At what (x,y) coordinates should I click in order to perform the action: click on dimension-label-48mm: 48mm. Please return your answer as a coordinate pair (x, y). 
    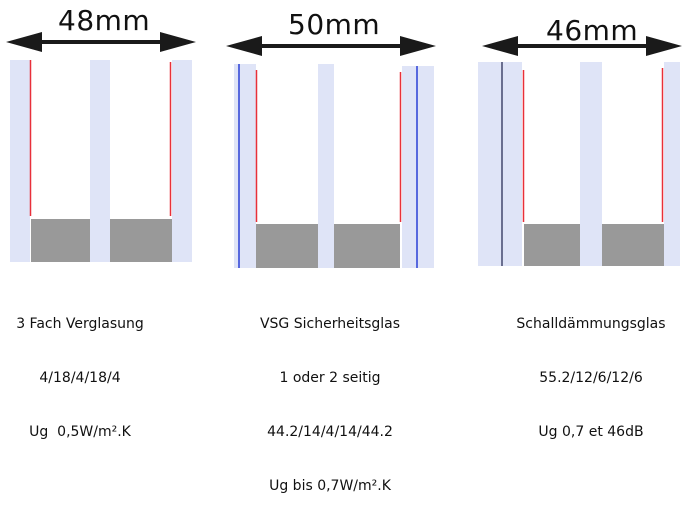
    Looking at the image, I should click on (104, 20).